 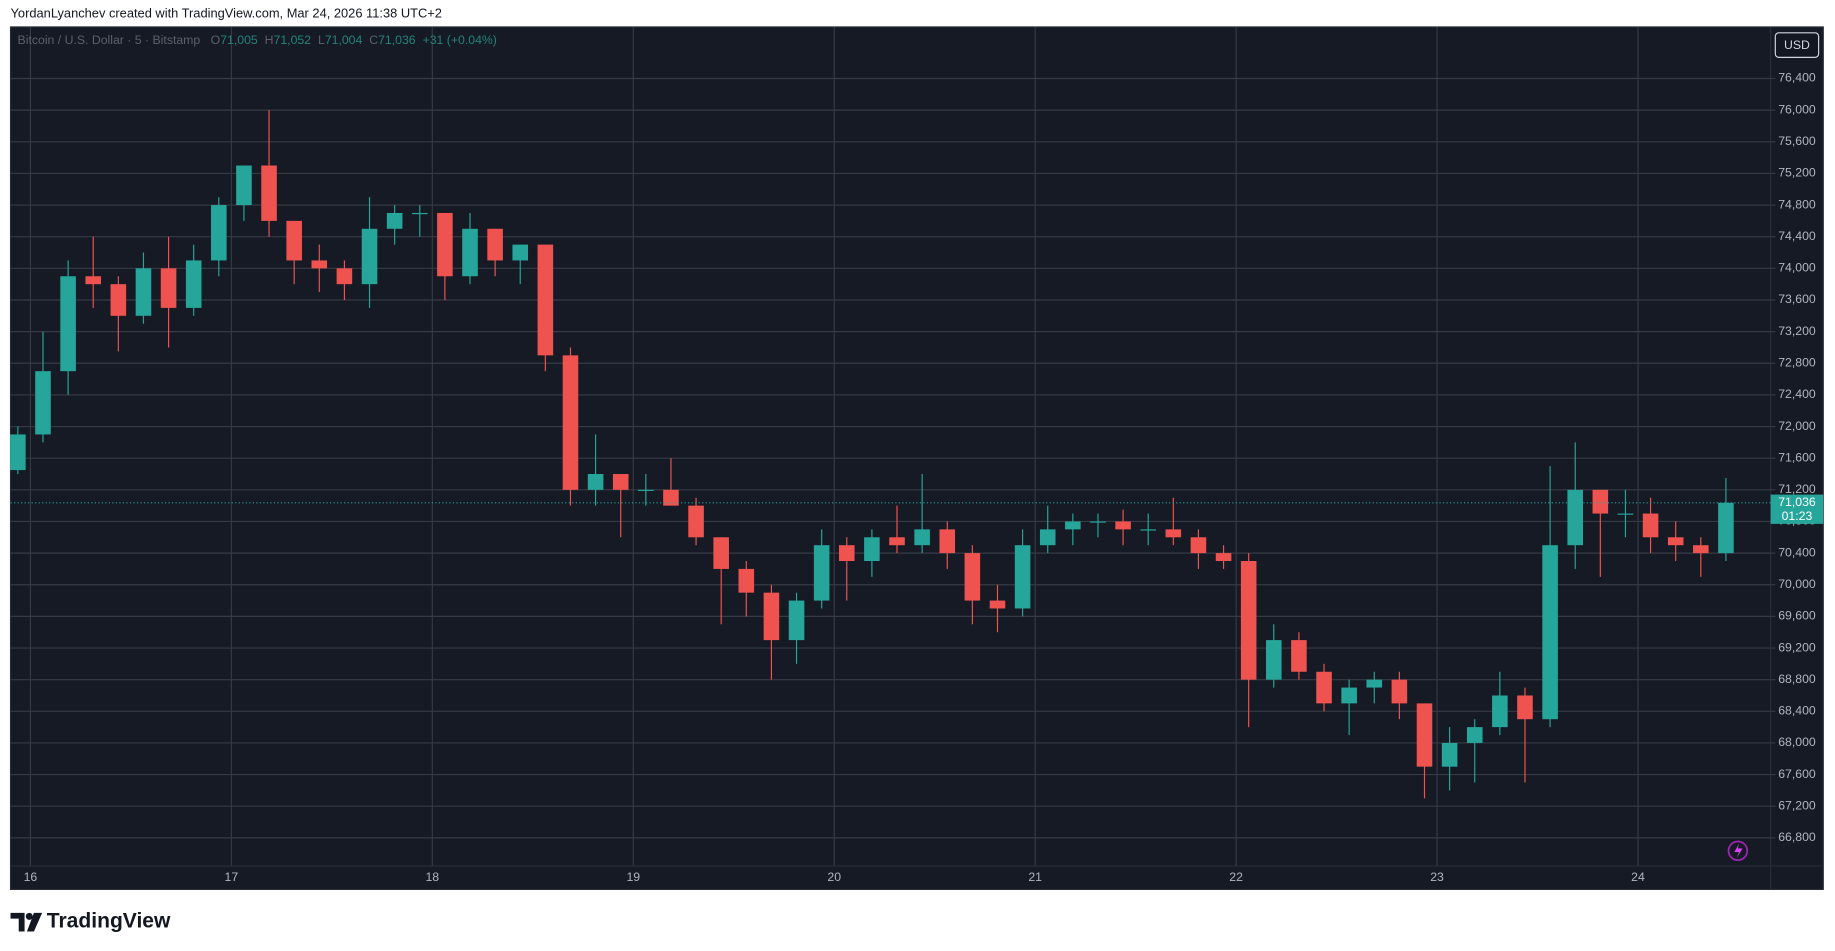 I want to click on icon-bolt, so click(x=1738, y=850).